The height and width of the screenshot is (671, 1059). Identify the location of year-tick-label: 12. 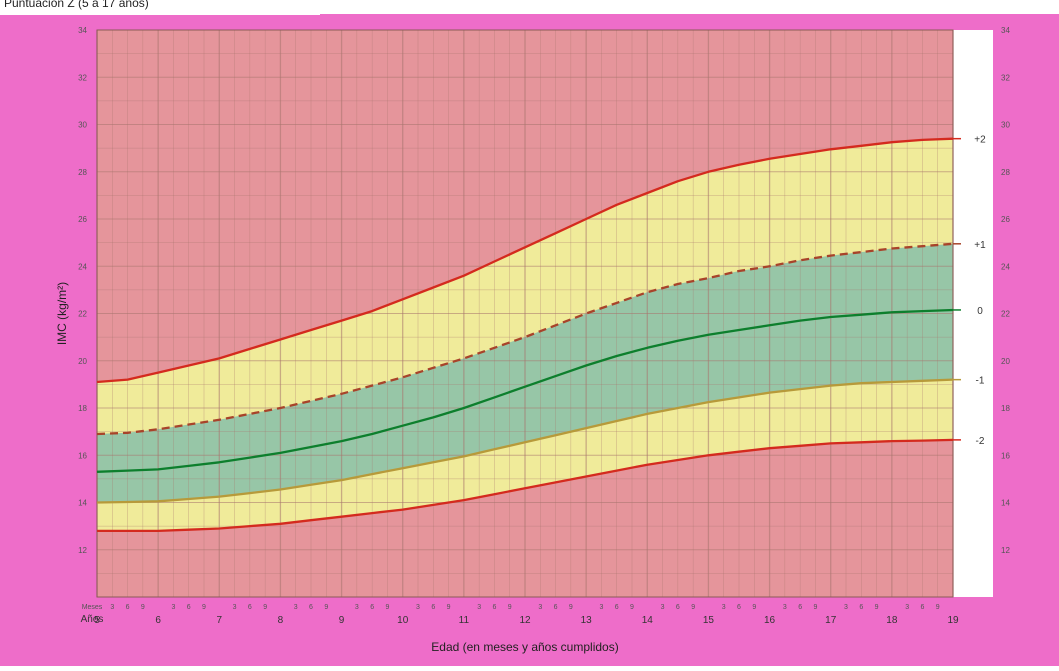
(525, 620).